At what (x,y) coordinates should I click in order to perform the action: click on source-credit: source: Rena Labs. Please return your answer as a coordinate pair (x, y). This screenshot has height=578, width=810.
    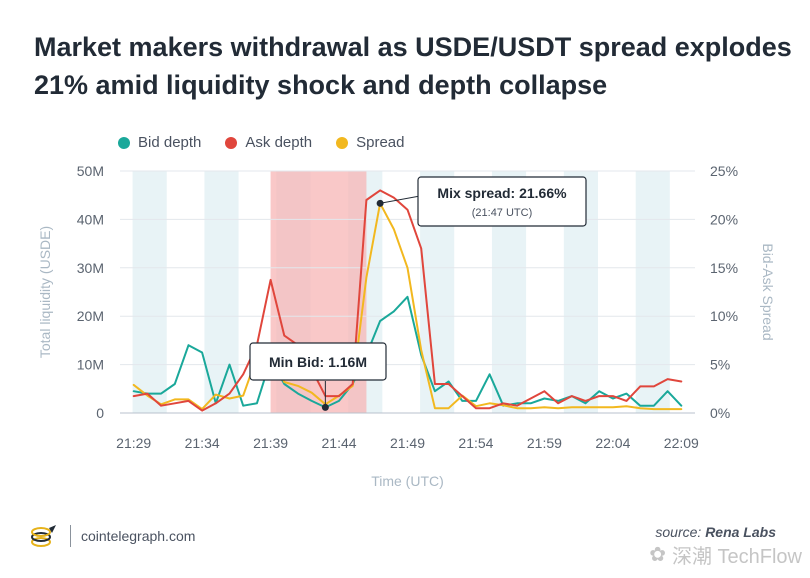
    Looking at the image, I should click on (715, 532).